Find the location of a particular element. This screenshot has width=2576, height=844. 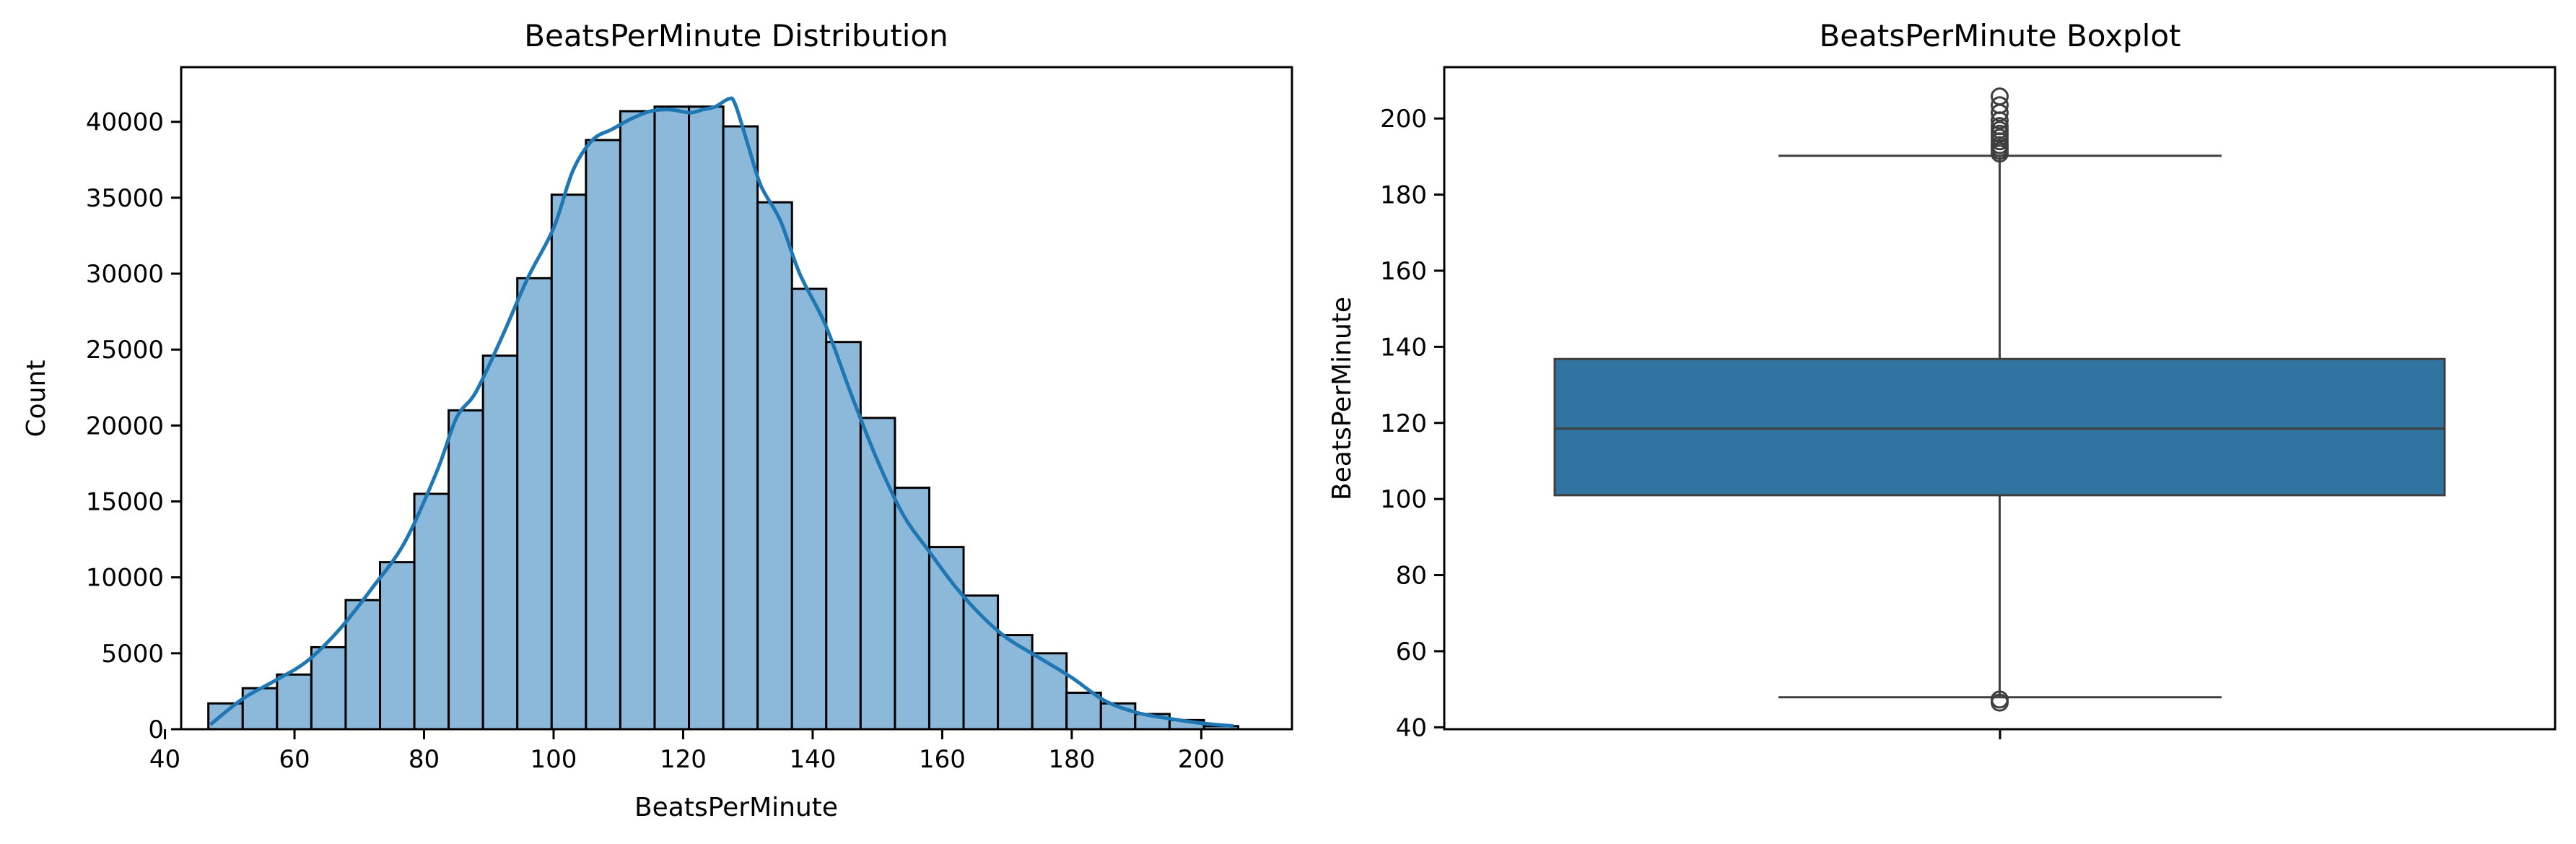

y-tick-label: 200 is located at coordinates (1403, 119).